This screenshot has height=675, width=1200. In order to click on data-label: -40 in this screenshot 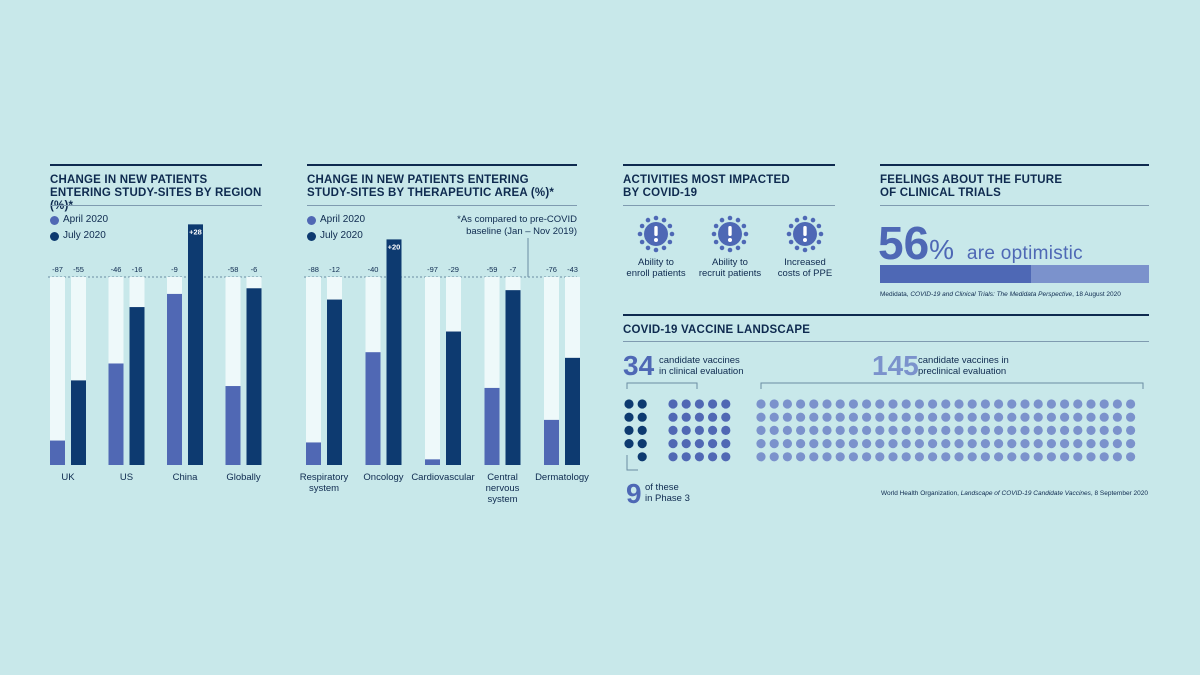, I will do `click(373, 269)`.